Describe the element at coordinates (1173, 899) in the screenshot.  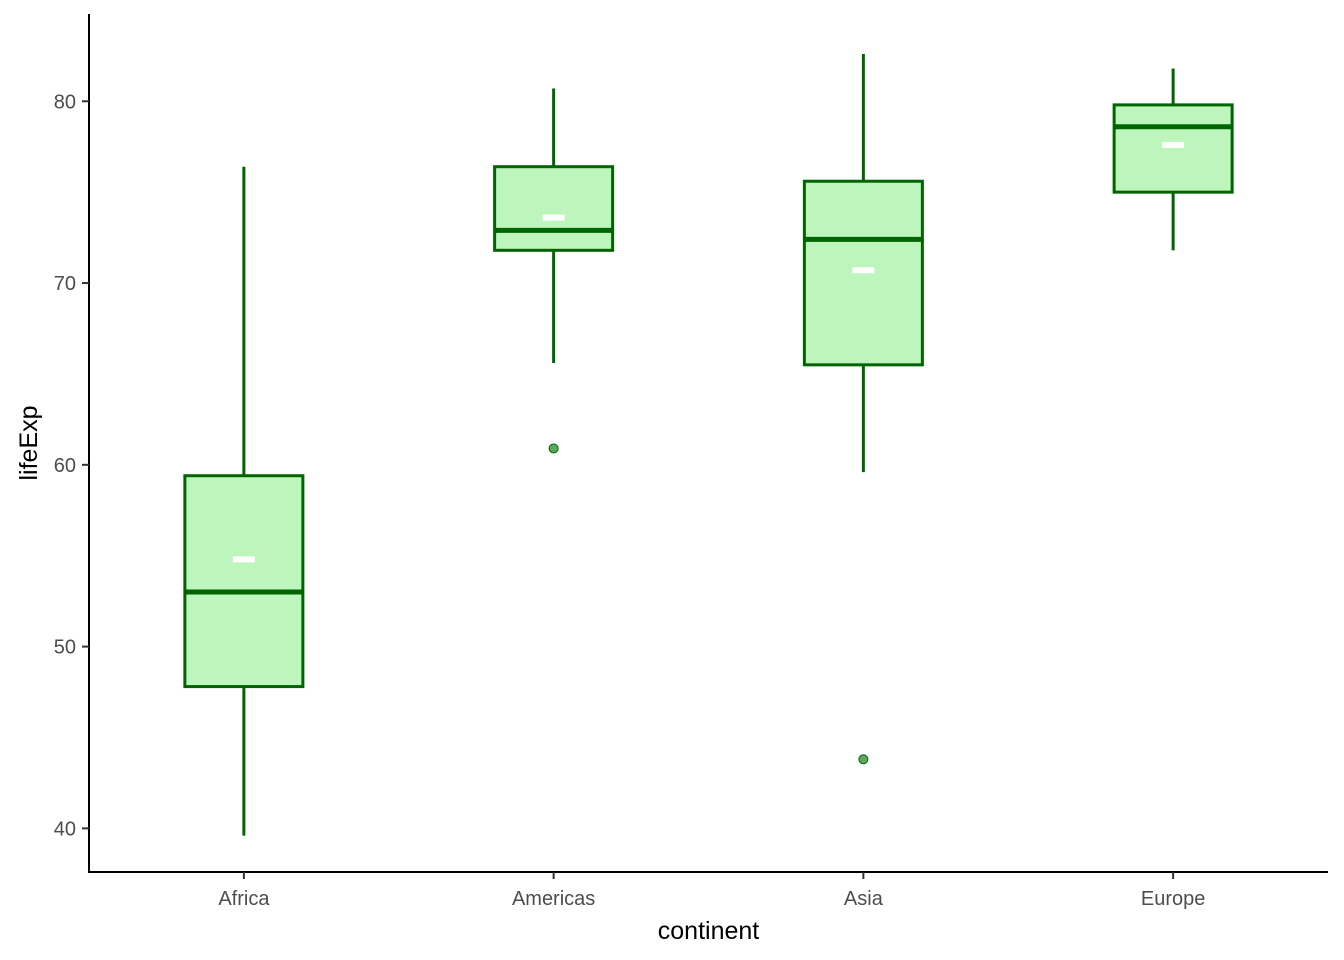
I see `x-tick-label: Europe` at that location.